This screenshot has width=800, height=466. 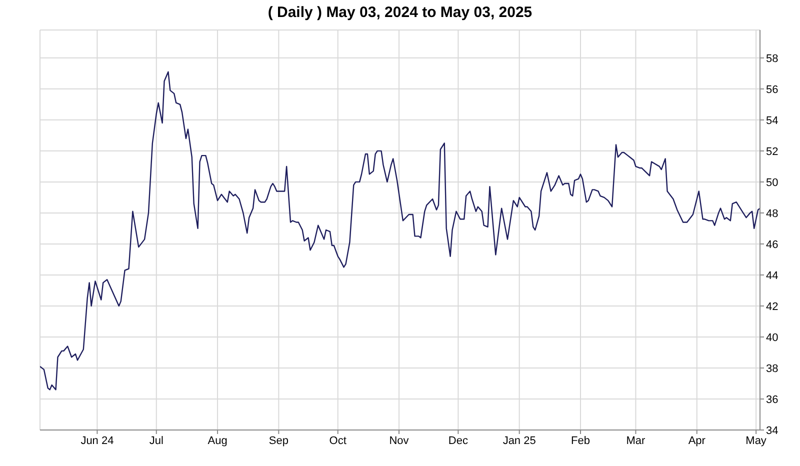 What do you see at coordinates (772, 400) in the screenshot?
I see `y-tick-label: 36` at bounding box center [772, 400].